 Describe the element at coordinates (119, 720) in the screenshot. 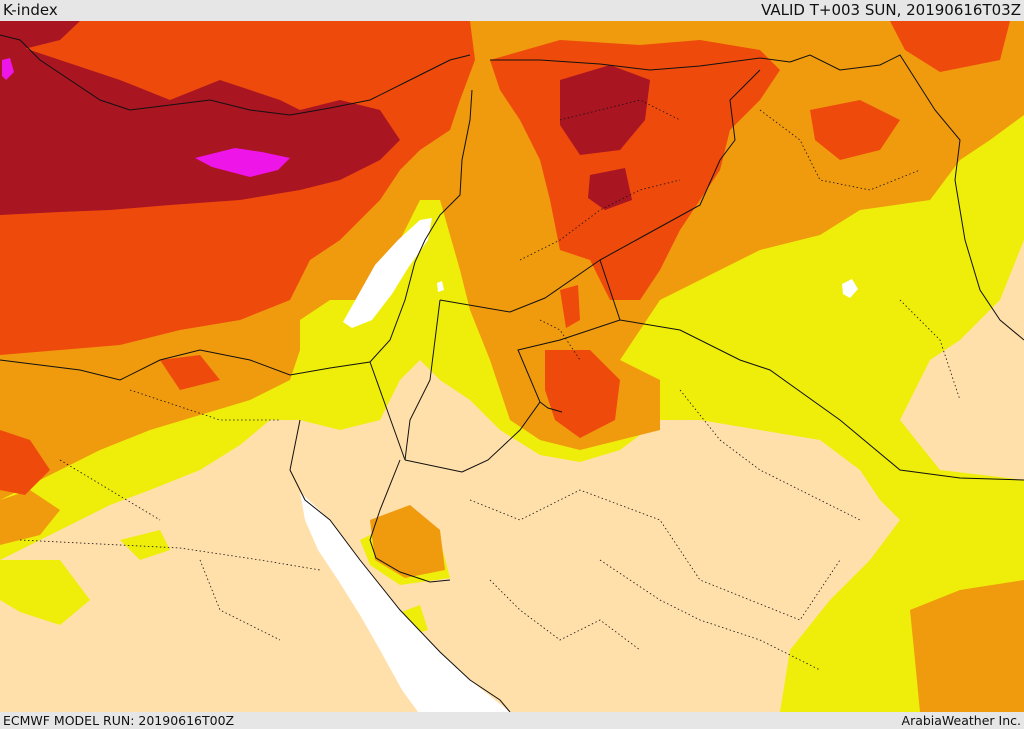

I see `model-run: ECMWF MODEL RUN: 20190616T00Z` at that location.